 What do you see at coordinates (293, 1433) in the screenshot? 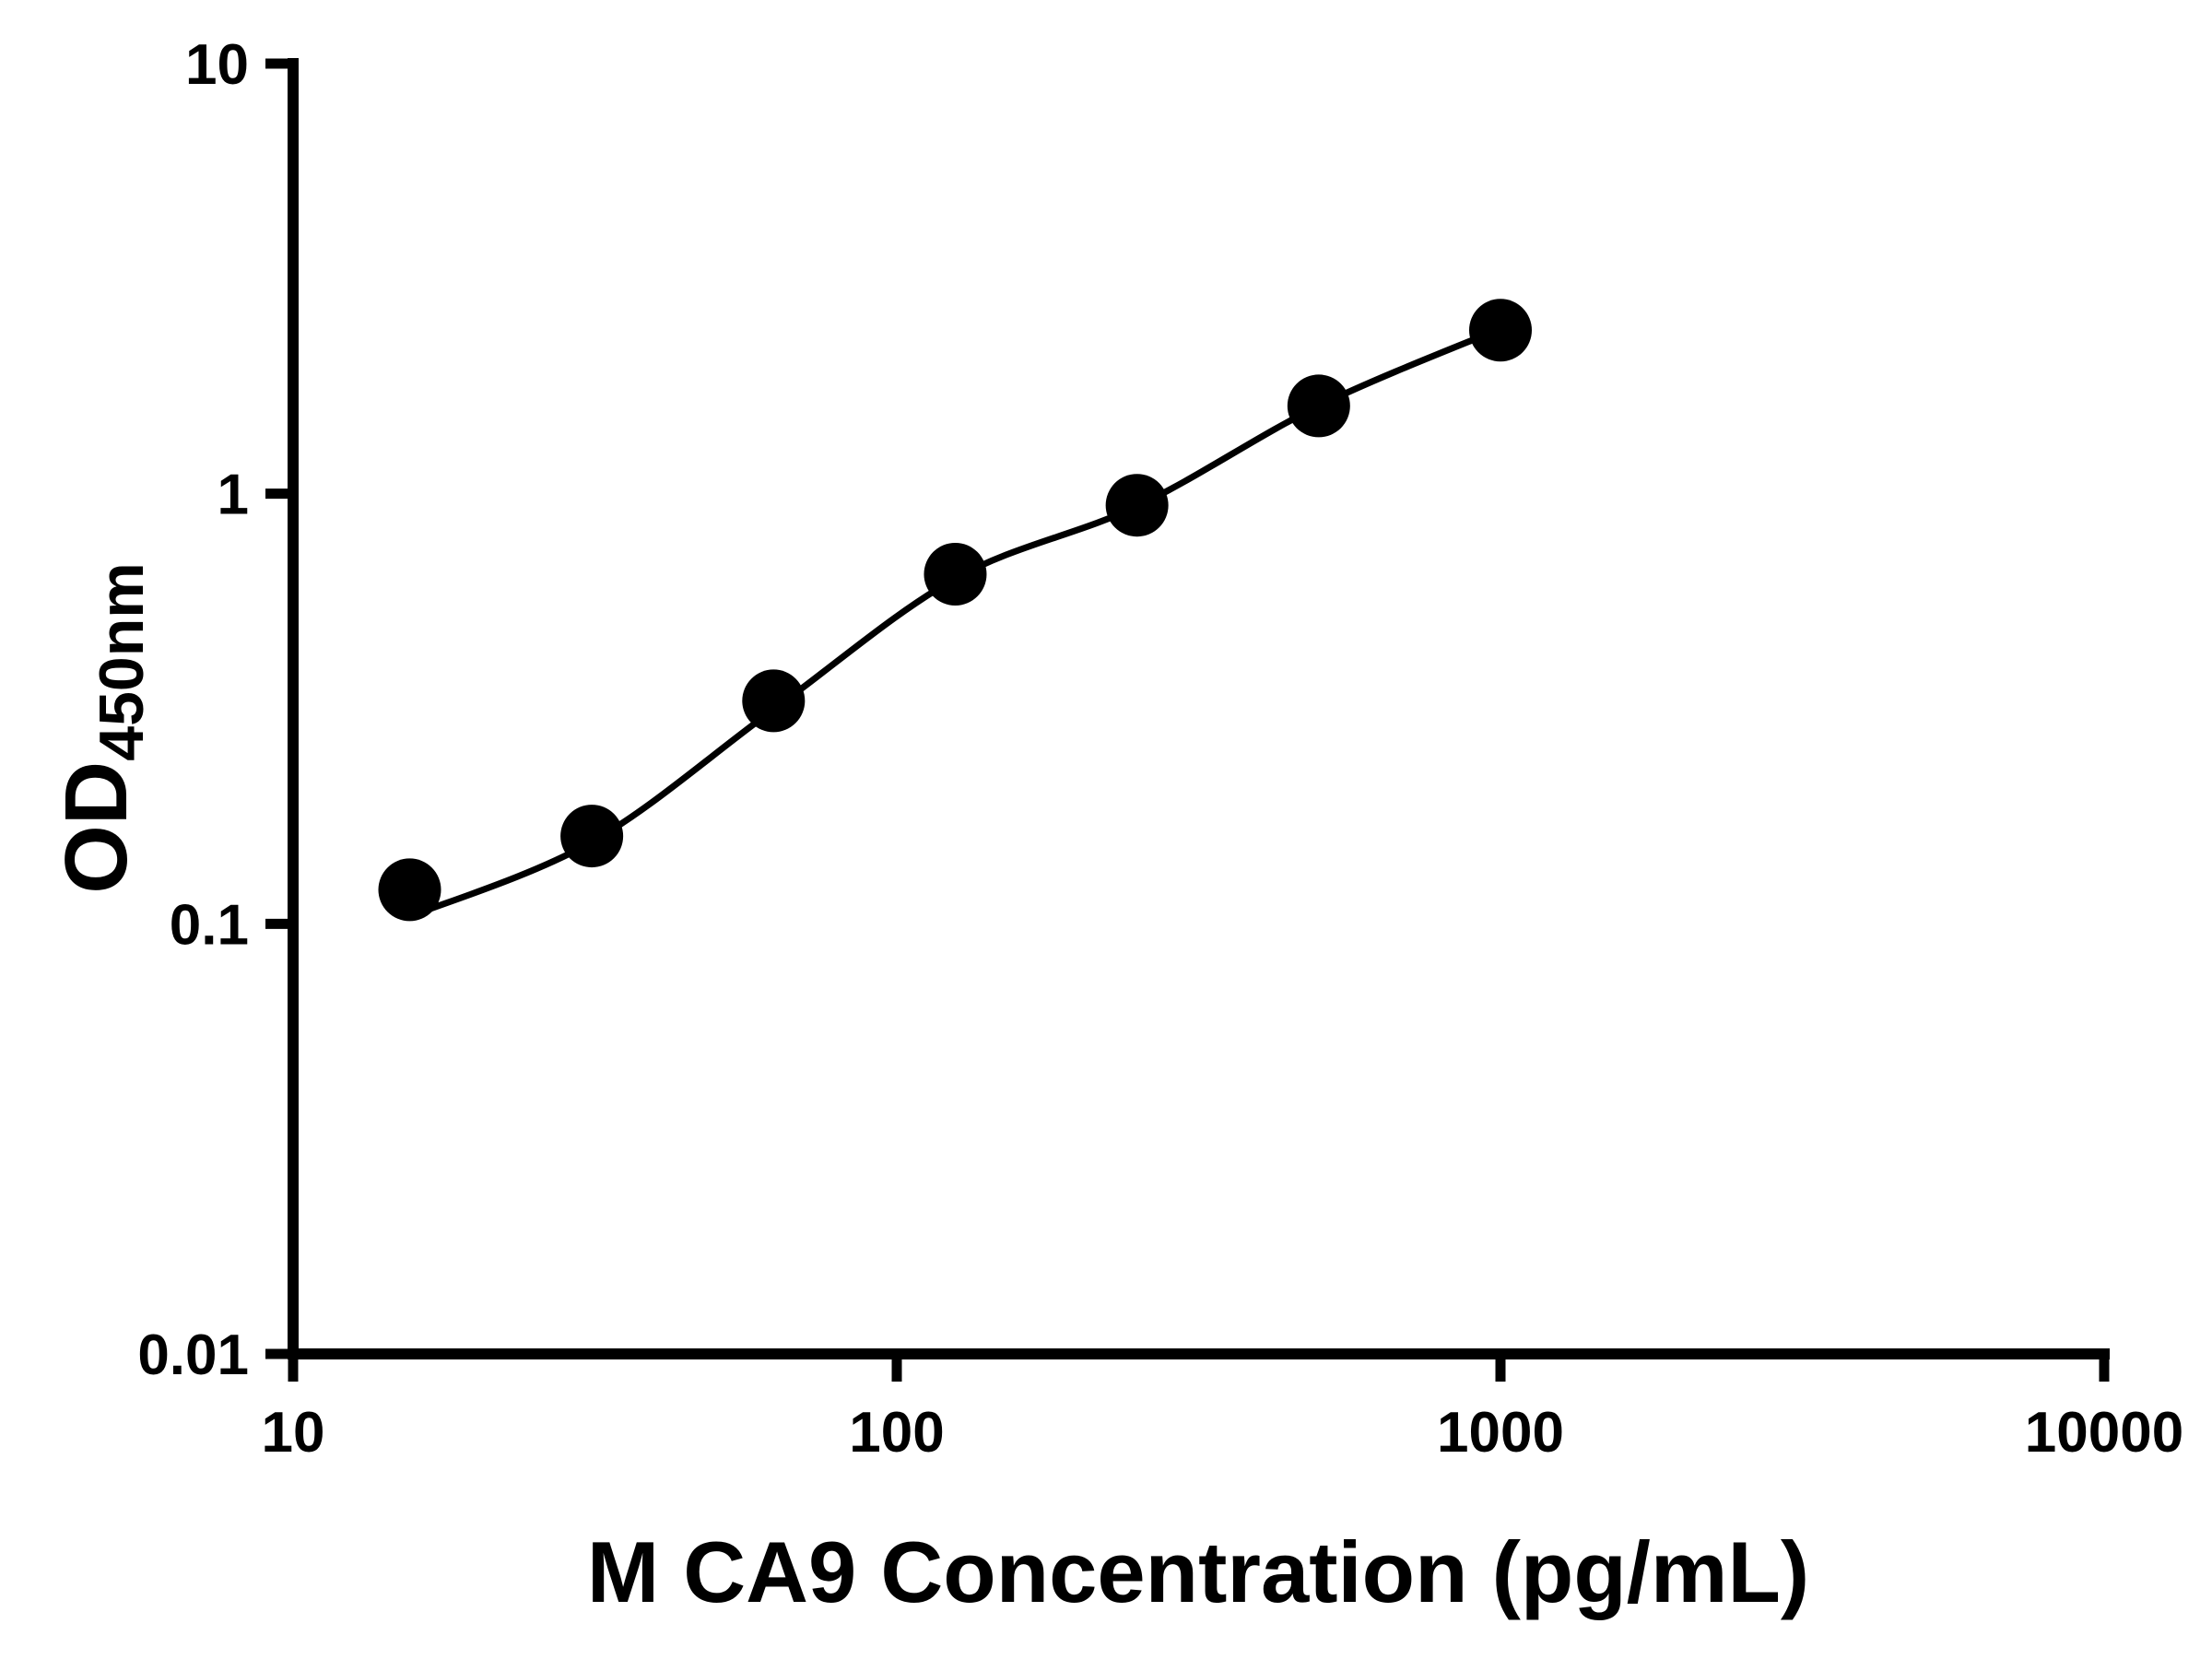
I see `x-tick-label: 10` at bounding box center [293, 1433].